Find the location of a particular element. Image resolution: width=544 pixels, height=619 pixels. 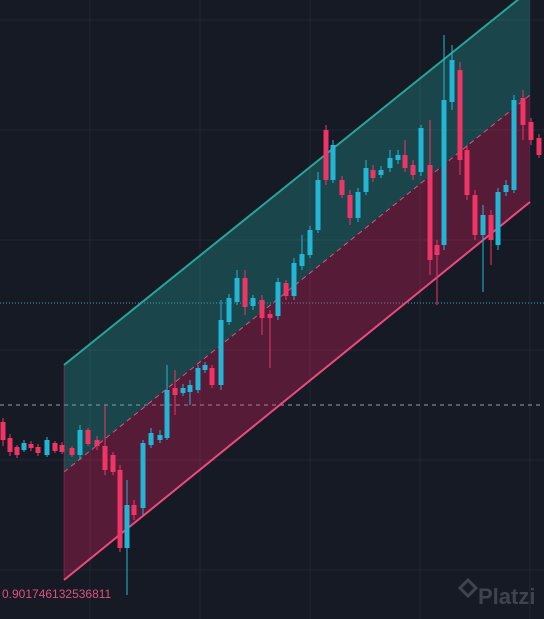

watermark-text: Platzi is located at coordinates (506, 596).